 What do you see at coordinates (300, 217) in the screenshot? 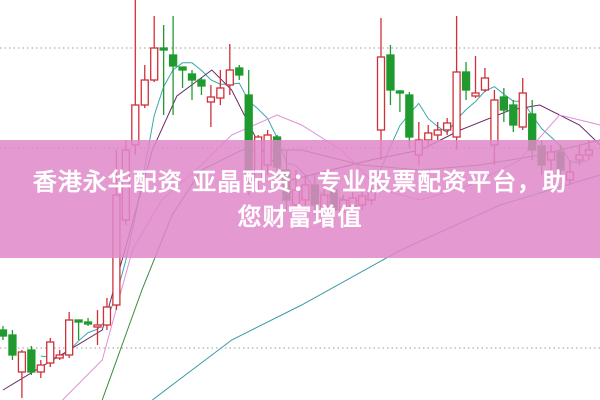
I see `banner-line-2: 您财富增值` at bounding box center [300, 217].